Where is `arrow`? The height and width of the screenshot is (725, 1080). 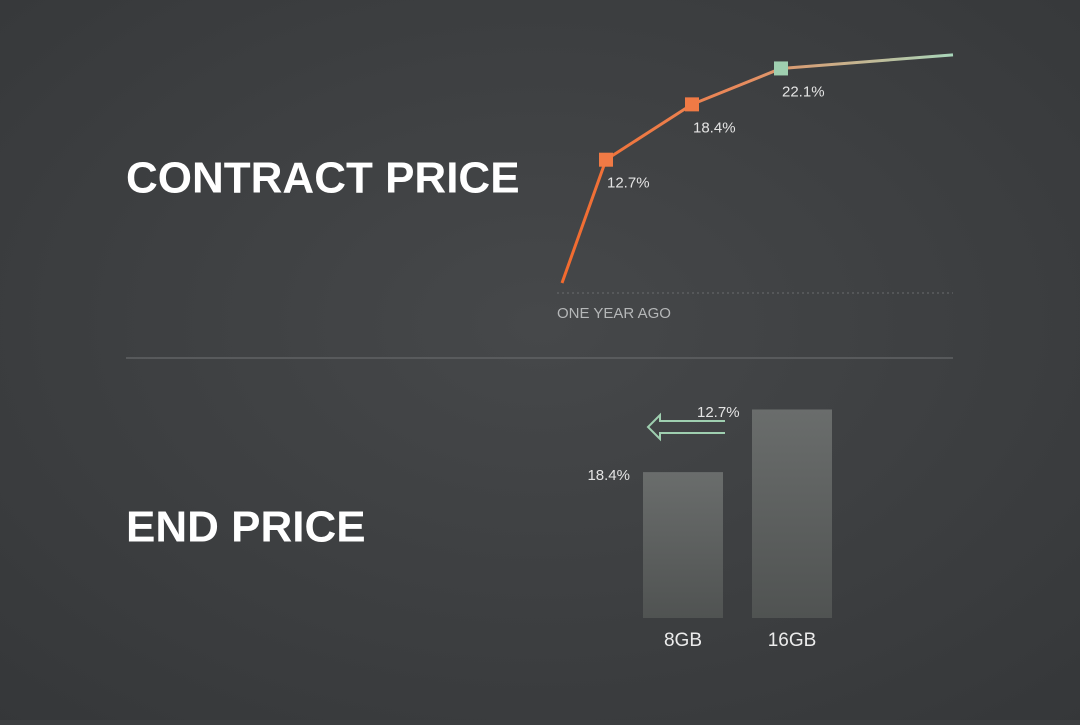
arrow is located at coordinates (685, 427).